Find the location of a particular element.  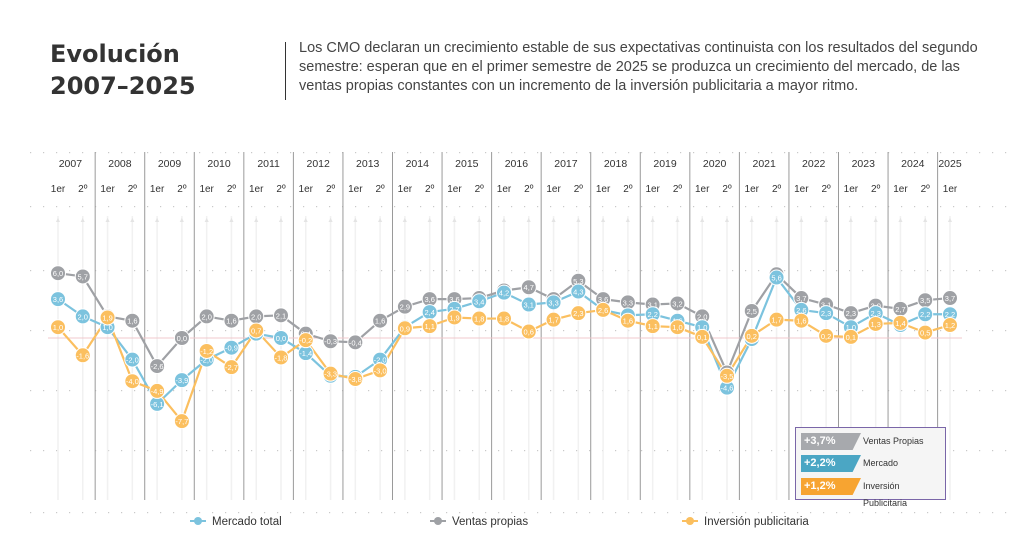

data-label: 4,7 is located at coordinates (529, 287).